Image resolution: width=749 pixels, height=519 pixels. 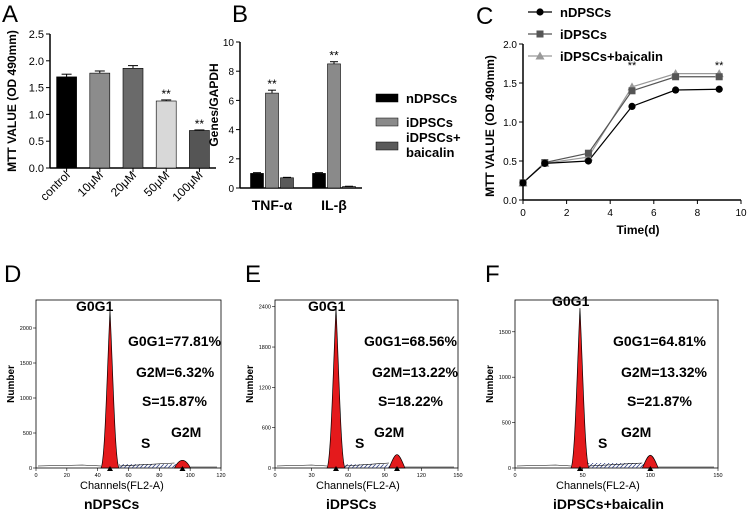 What do you see at coordinates (312, 476) in the screenshot?
I see `x-tick-label: 30` at bounding box center [312, 476].